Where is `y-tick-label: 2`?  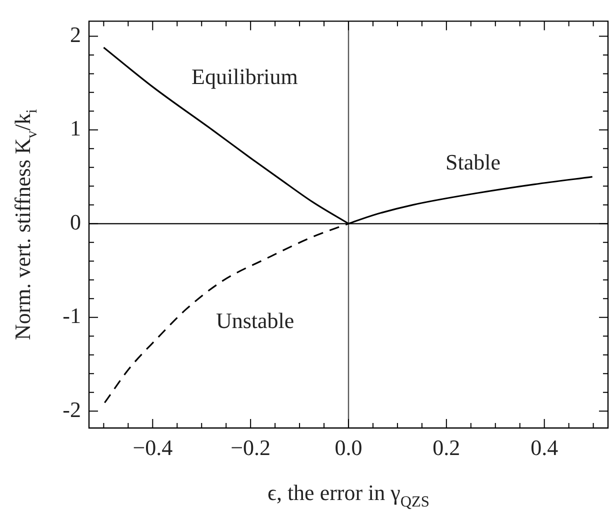
y-tick-label: 2 is located at coordinates (75, 34).